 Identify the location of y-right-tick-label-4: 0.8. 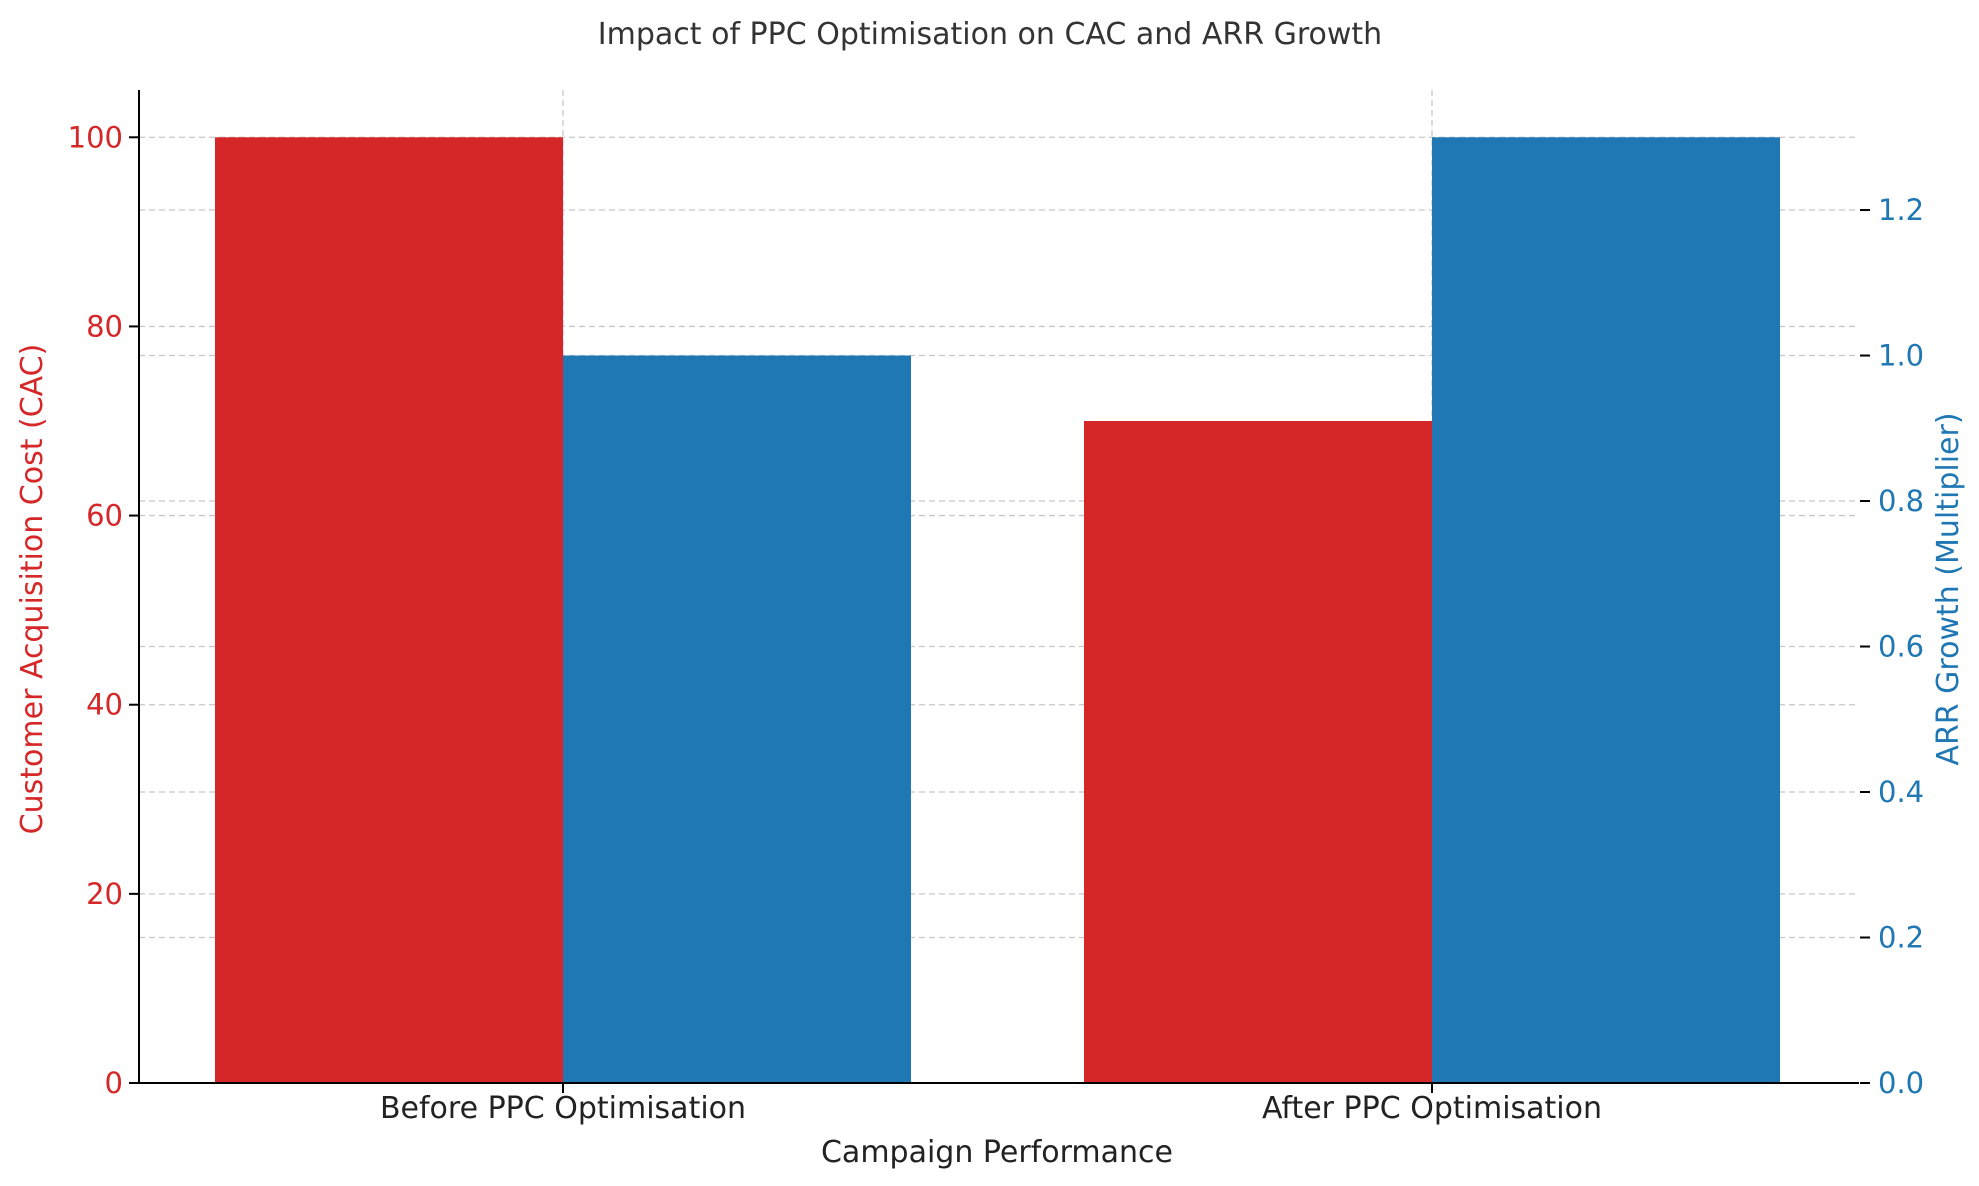
(1901, 501).